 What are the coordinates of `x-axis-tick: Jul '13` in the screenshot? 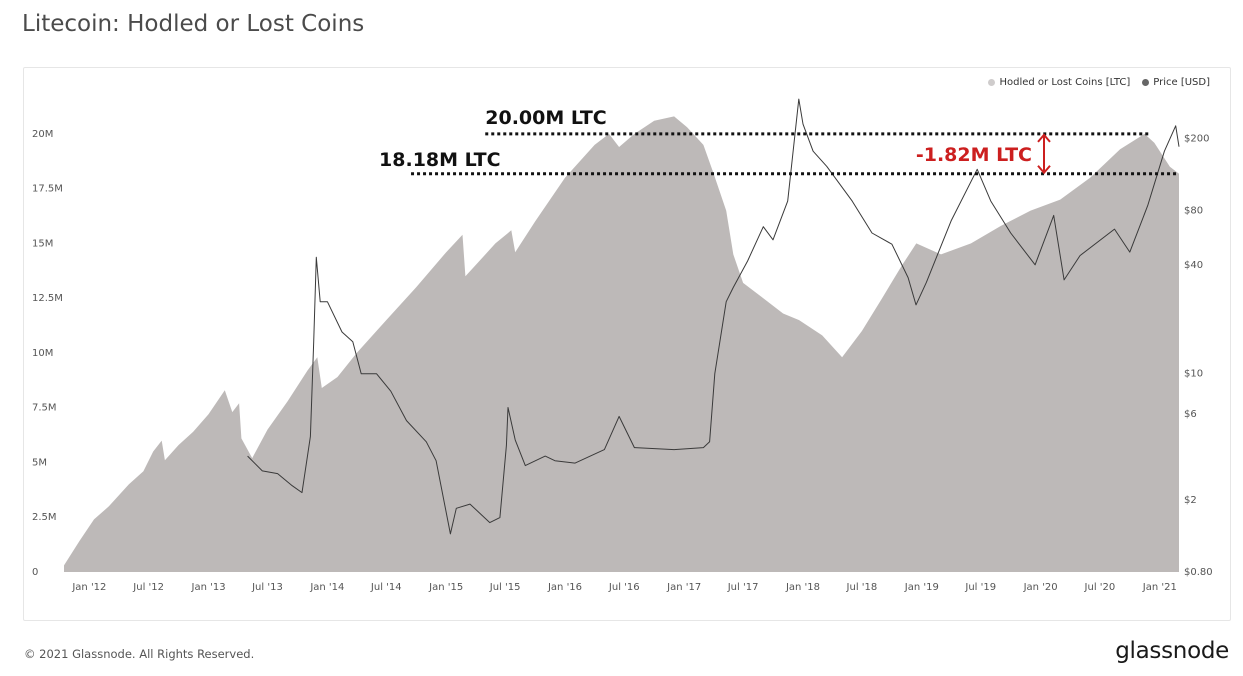 It's located at (267, 587).